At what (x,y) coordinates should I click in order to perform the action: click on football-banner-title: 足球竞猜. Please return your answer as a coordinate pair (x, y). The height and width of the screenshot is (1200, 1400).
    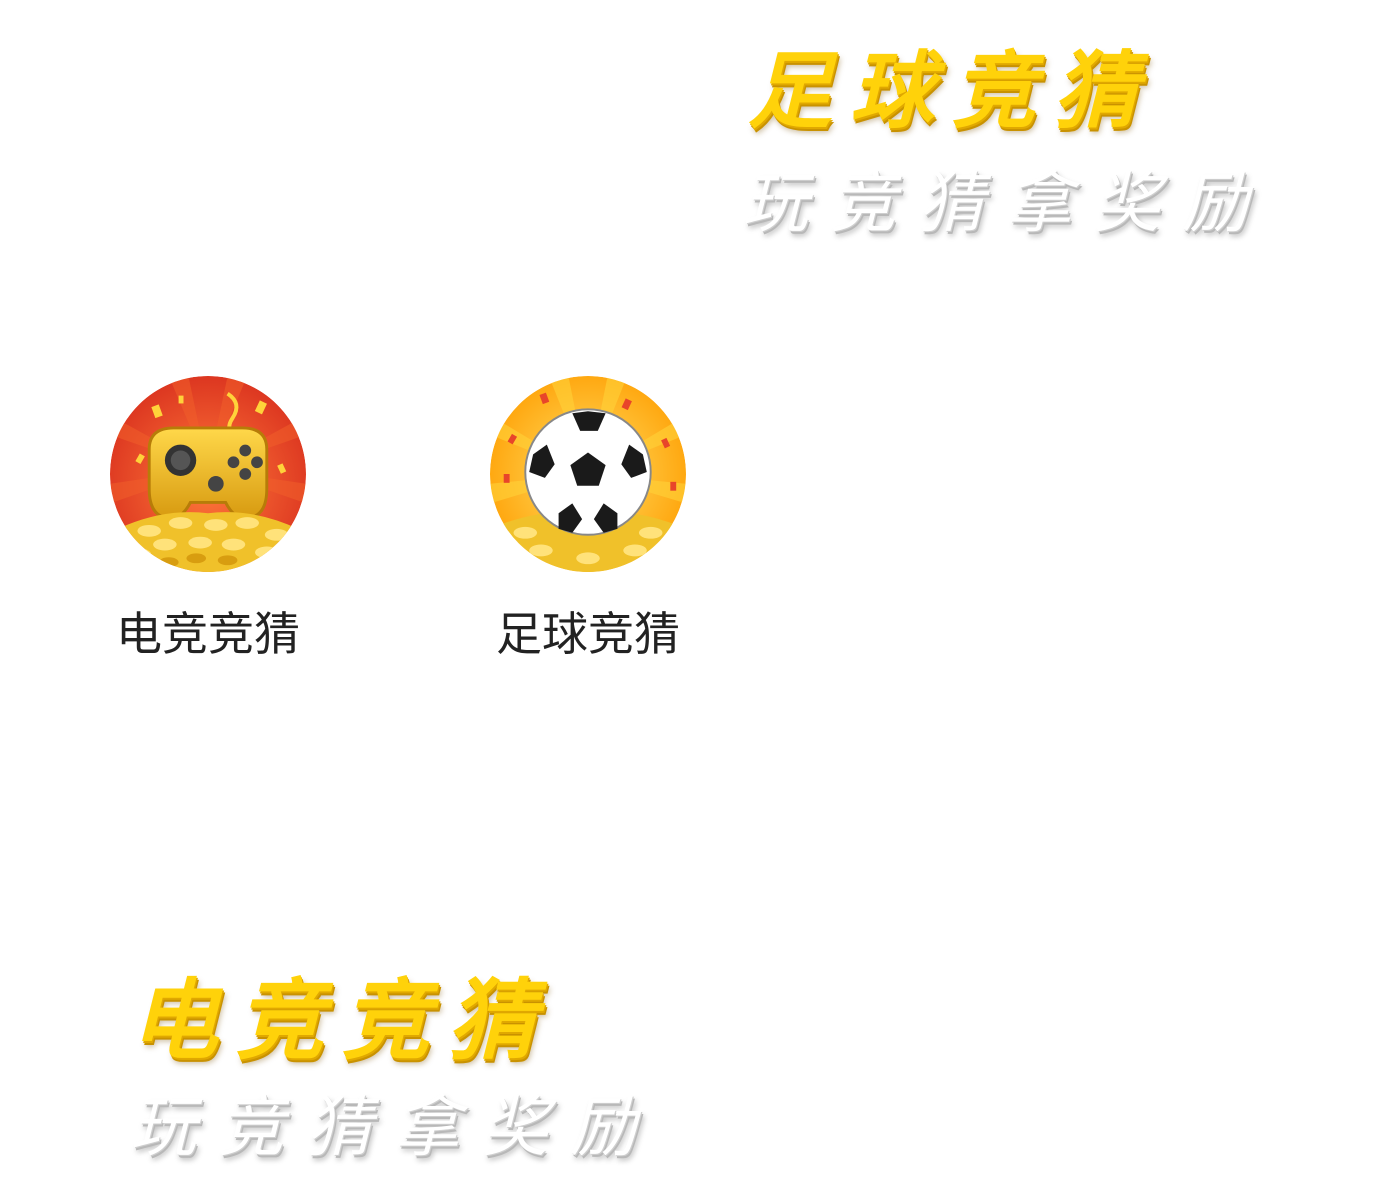
    Looking at the image, I should click on (952, 90).